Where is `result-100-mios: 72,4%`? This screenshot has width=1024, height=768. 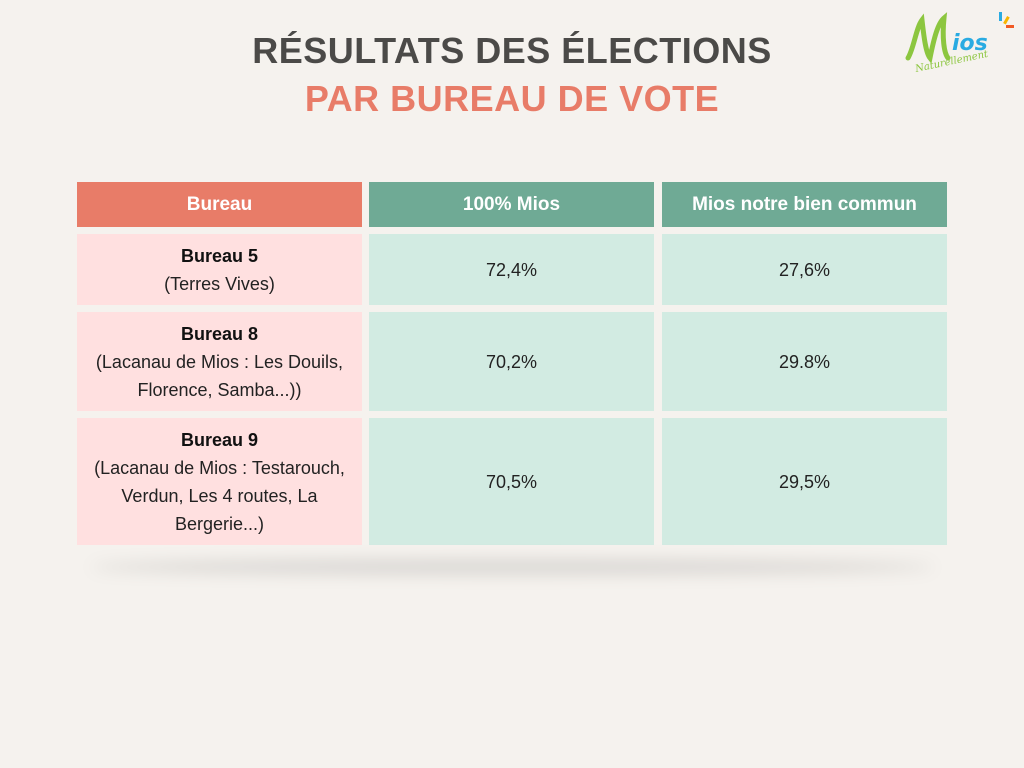
result-100-mios: 72,4% is located at coordinates (511, 269).